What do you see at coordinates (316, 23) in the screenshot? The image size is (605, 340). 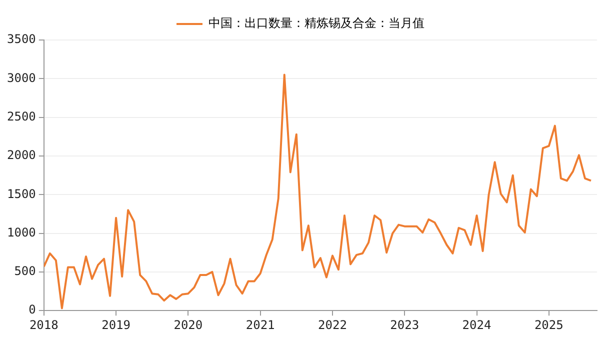 I see `legend-label: 中国：出口数量：精炼锡及合金：当月值` at bounding box center [316, 23].